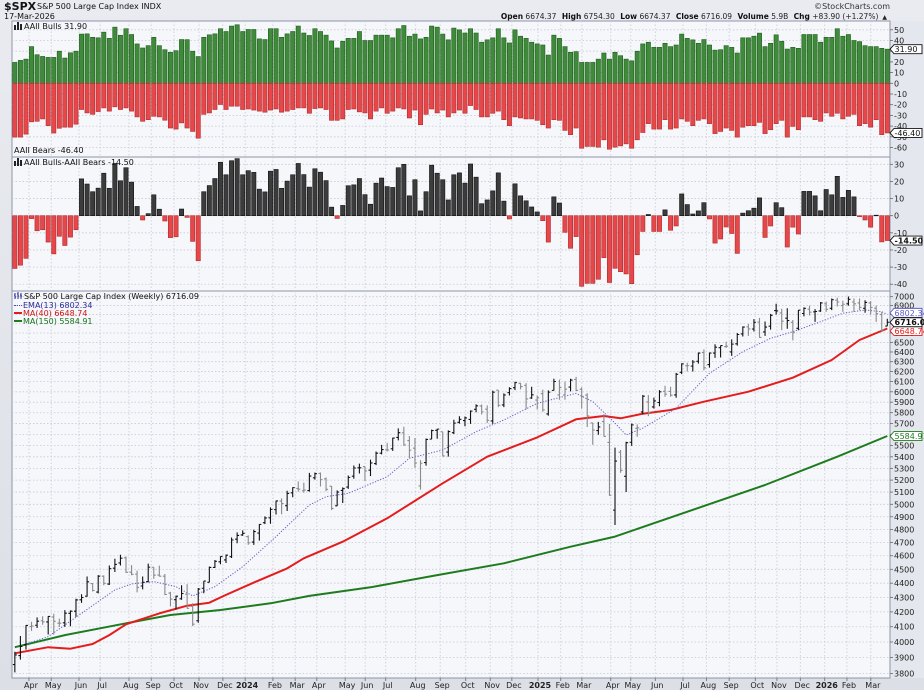 This screenshot has width=924, height=690. Describe the element at coordinates (779, 685) in the screenshot. I see `x-axis-label: Nov` at that location.